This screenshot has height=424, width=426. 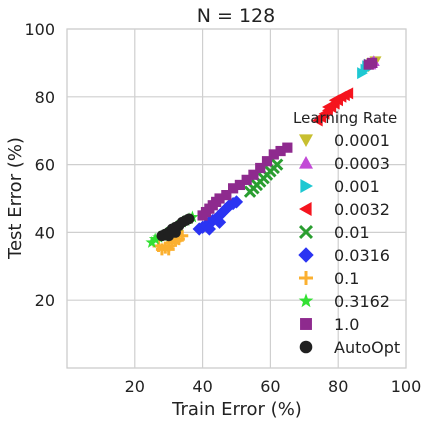 I want to click on legend-label: 0.0032, so click(x=362, y=209).